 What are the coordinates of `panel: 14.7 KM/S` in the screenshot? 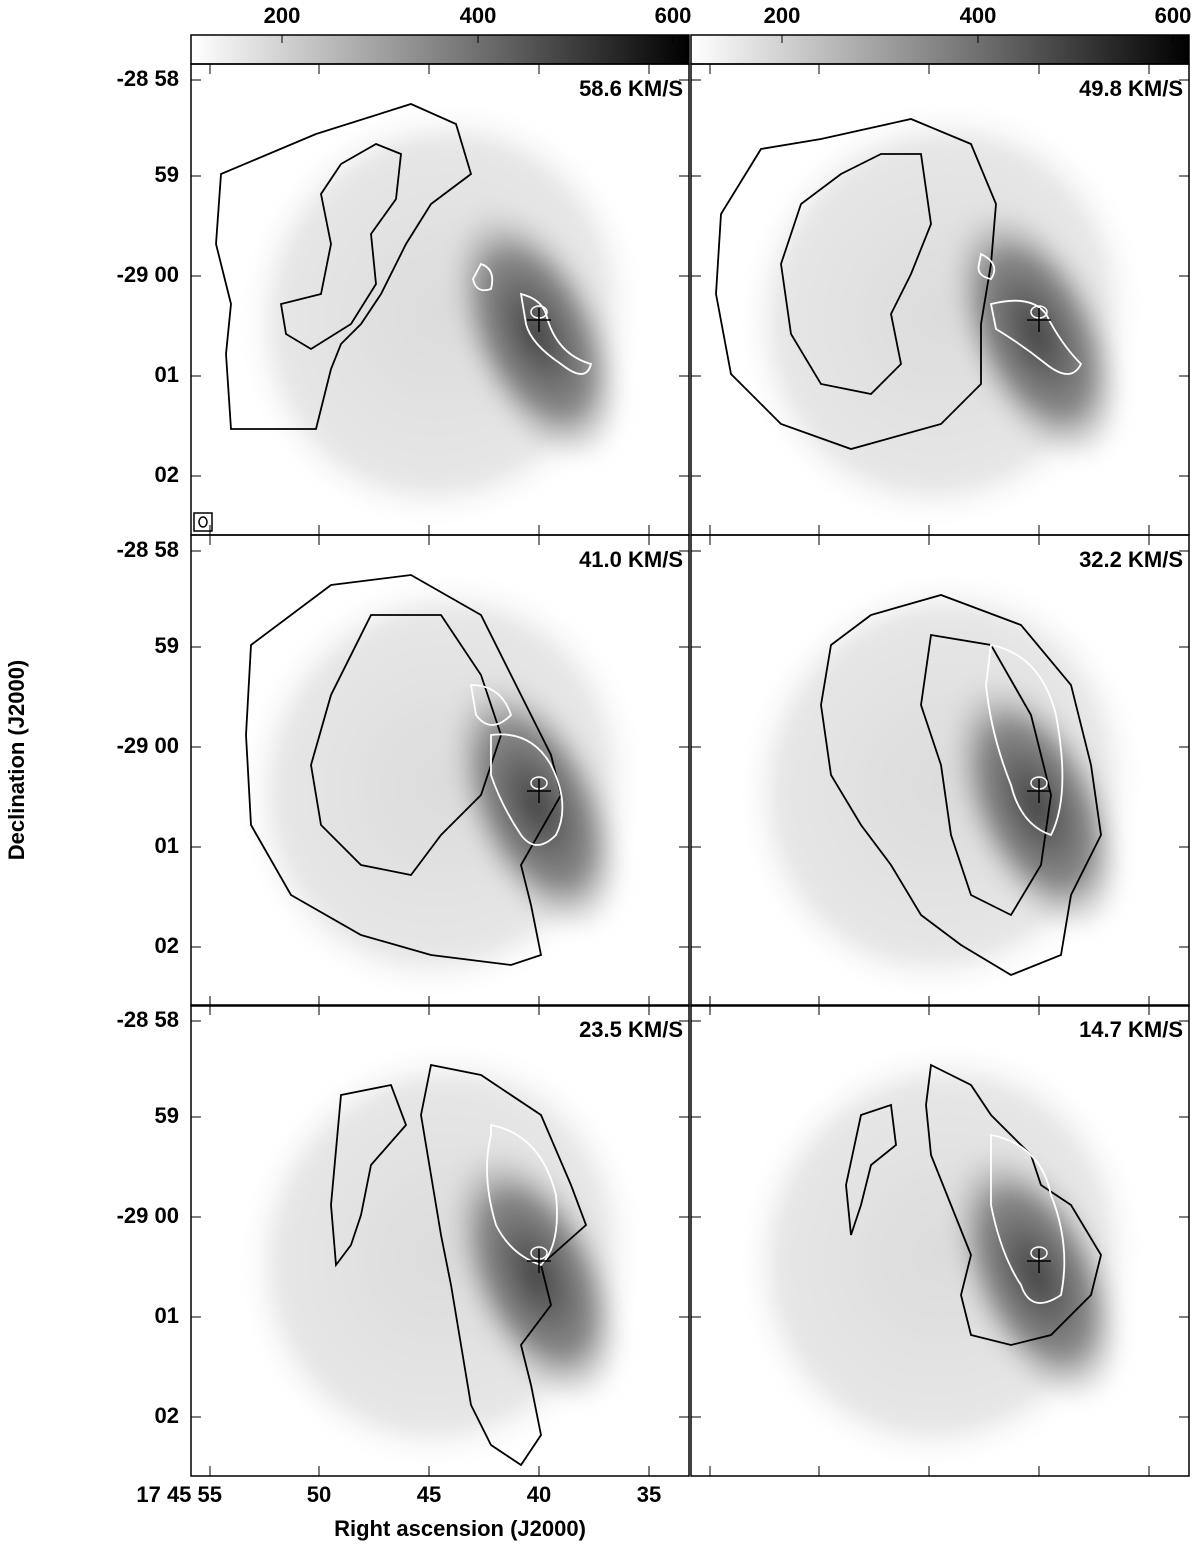 It's located at (940, 1240).